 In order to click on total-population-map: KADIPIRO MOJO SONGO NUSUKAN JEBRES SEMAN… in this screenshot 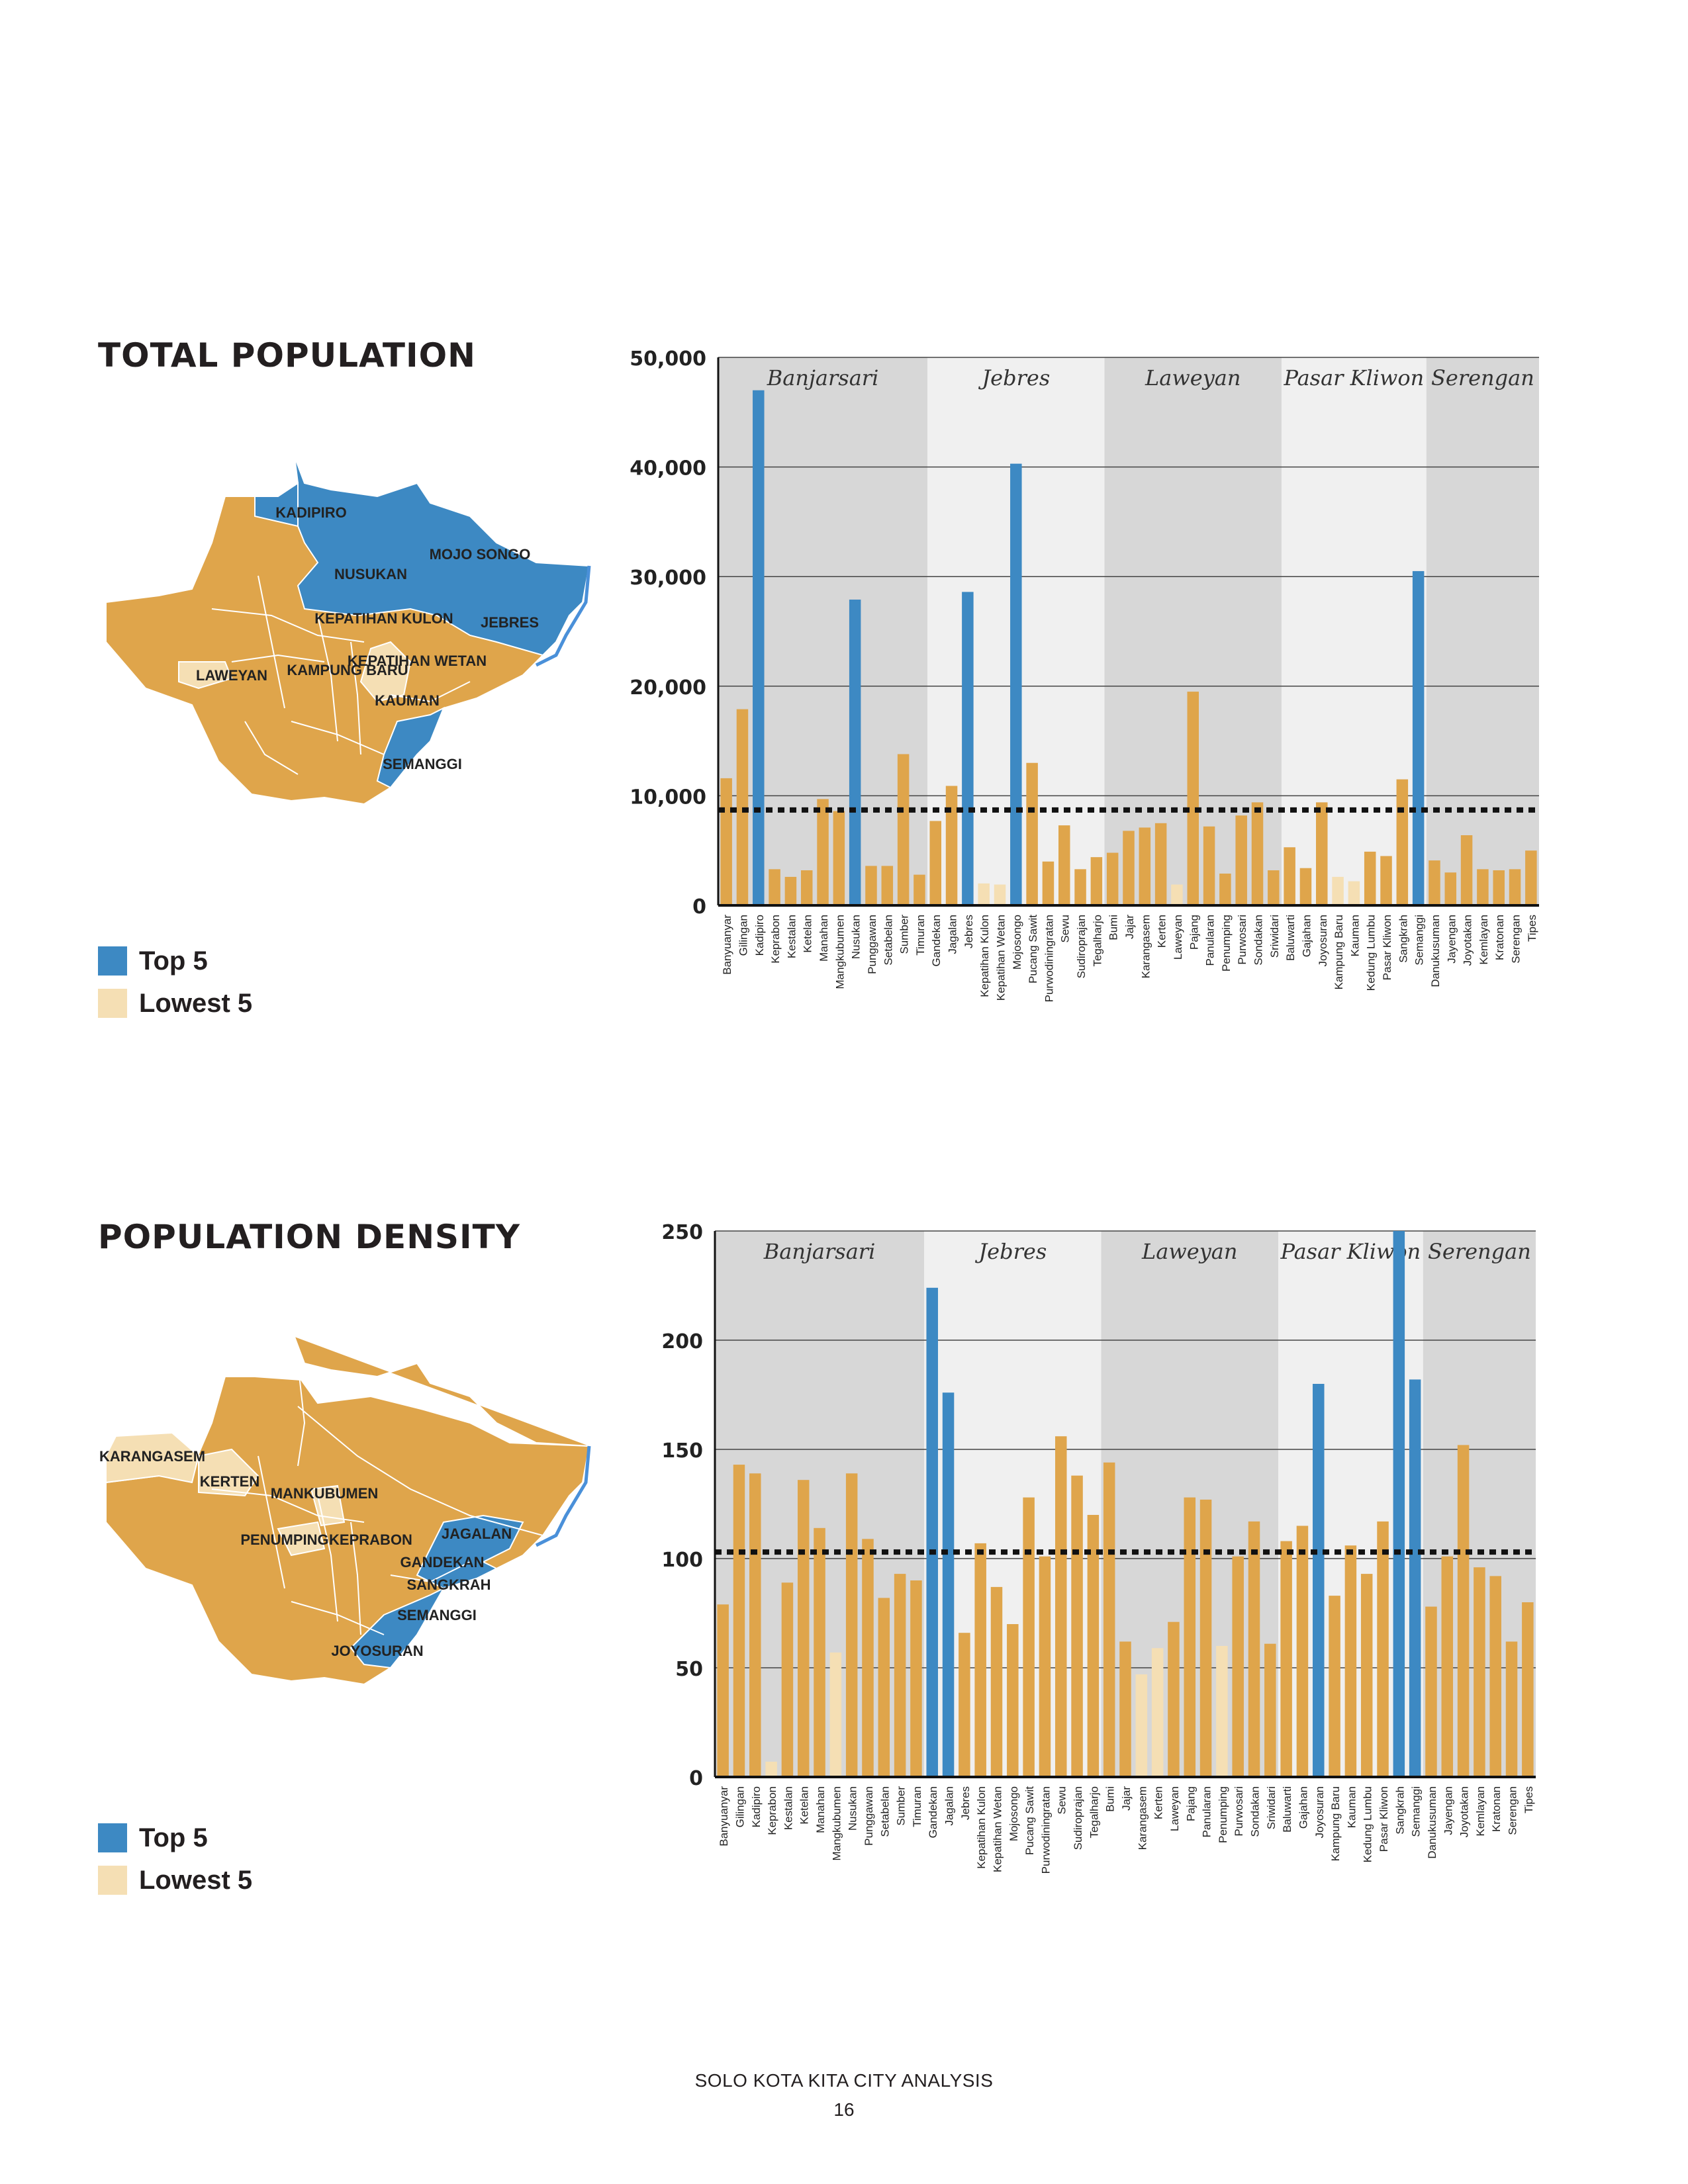, I will do `click(348, 630)`.